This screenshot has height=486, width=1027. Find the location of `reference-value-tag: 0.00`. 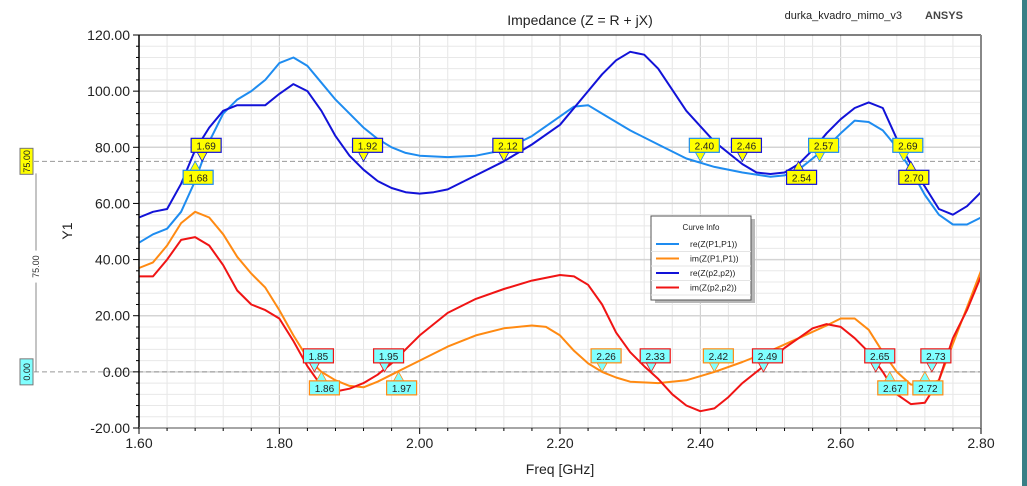

reference-value-tag: 0.00 is located at coordinates (26, 372).